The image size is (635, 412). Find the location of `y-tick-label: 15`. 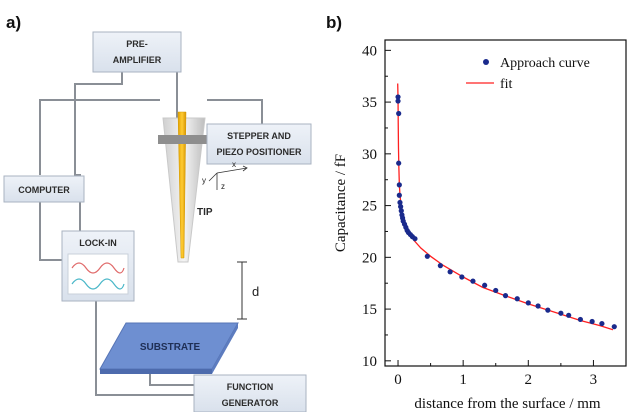

y-tick-label: 15 is located at coordinates (369, 310).